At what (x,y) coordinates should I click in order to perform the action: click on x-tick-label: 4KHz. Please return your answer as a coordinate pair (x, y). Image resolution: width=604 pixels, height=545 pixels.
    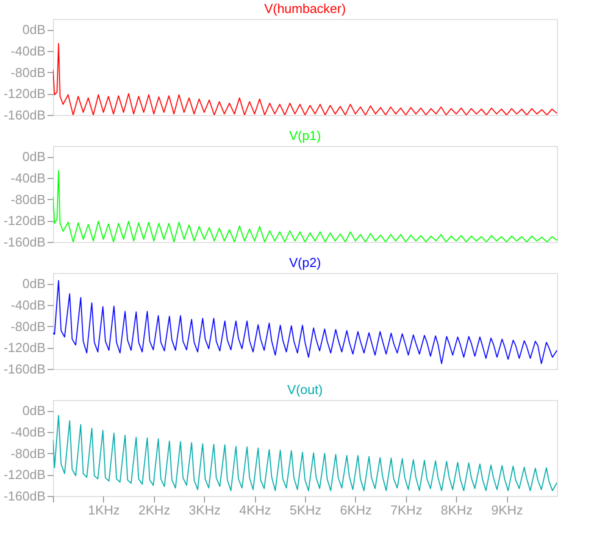
    Looking at the image, I should click on (255, 510).